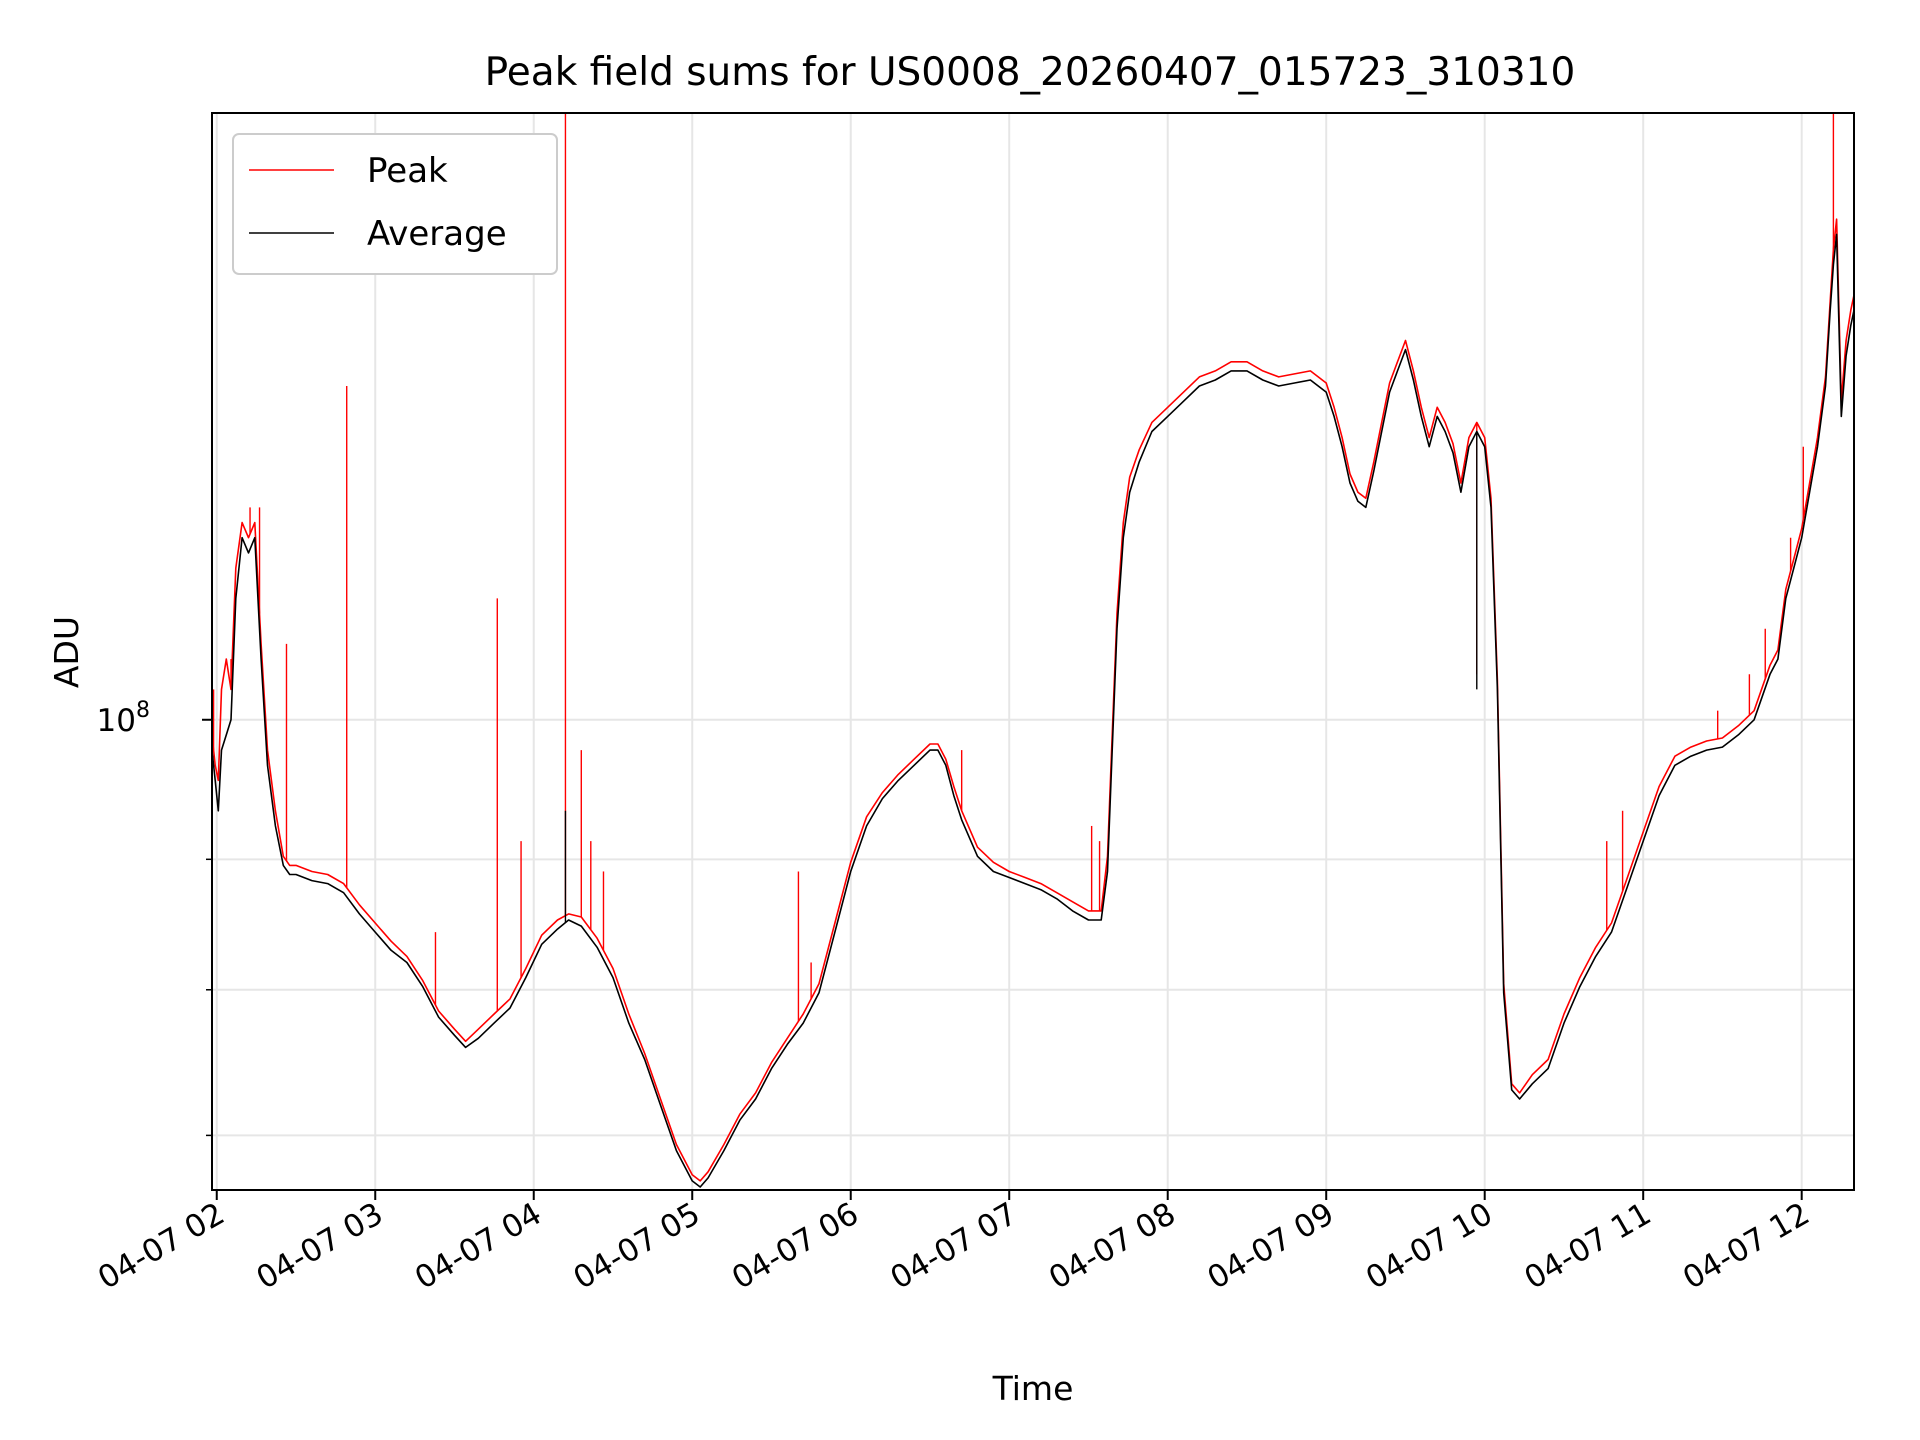 The image size is (1920, 1440). What do you see at coordinates (66, 652) in the screenshot?
I see `y-axis-label: ADU` at bounding box center [66, 652].